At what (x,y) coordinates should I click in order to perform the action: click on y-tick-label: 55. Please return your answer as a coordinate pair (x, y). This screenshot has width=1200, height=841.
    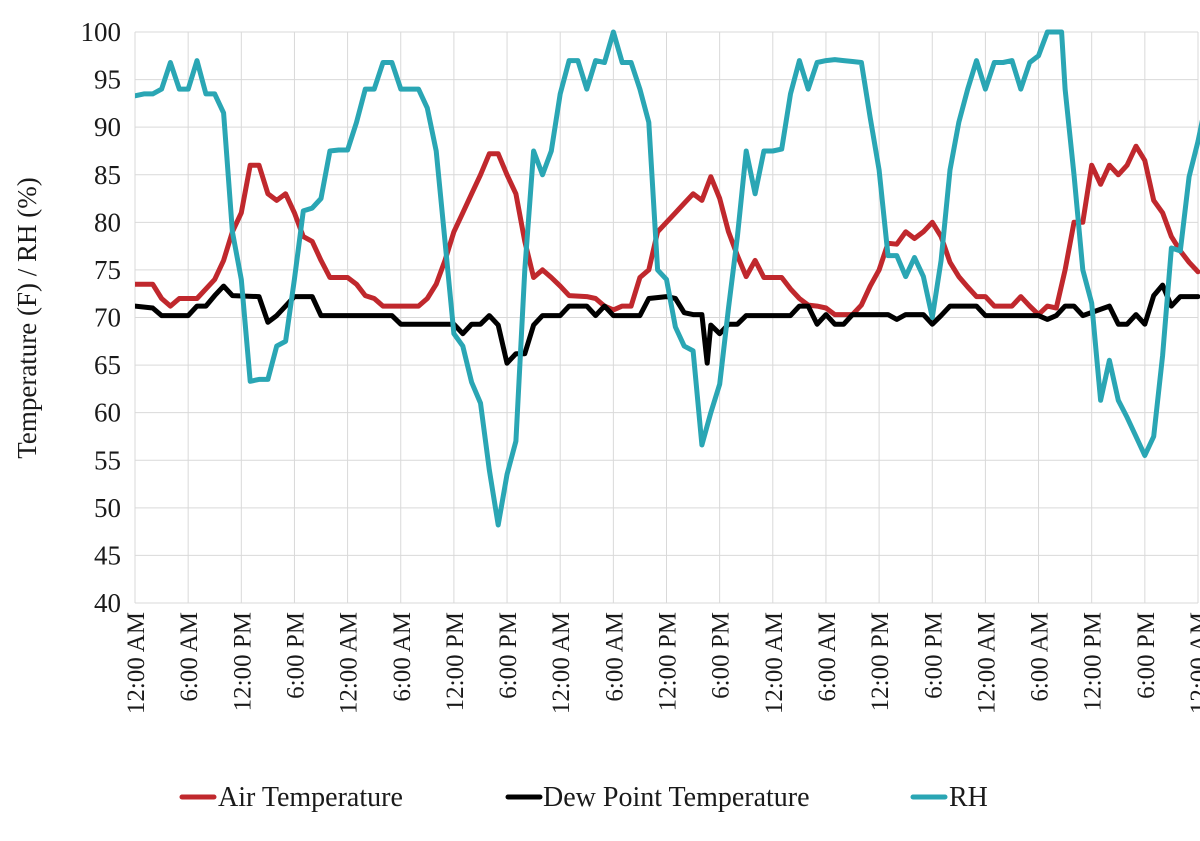
    Looking at the image, I should click on (107, 460).